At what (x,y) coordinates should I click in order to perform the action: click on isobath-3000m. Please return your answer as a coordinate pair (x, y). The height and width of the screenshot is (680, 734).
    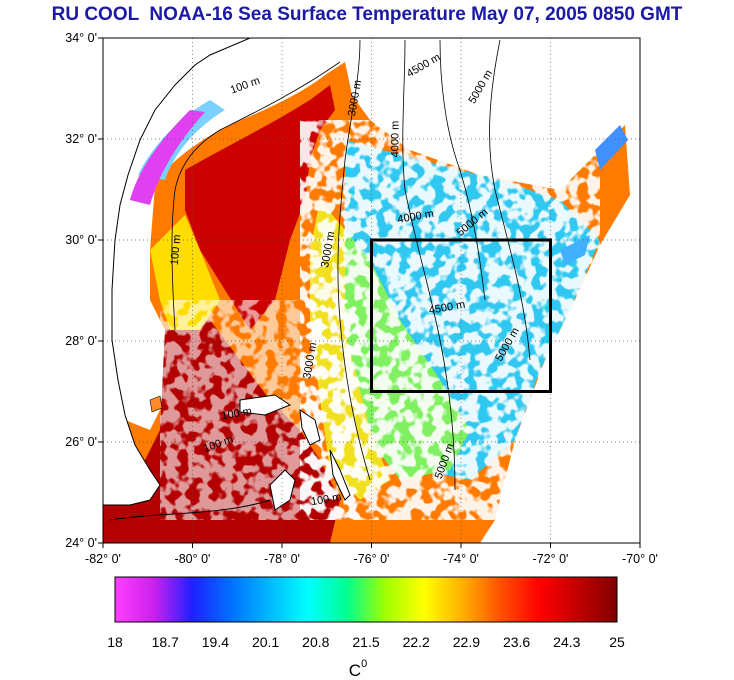
    Looking at the image, I should click on (354, 260).